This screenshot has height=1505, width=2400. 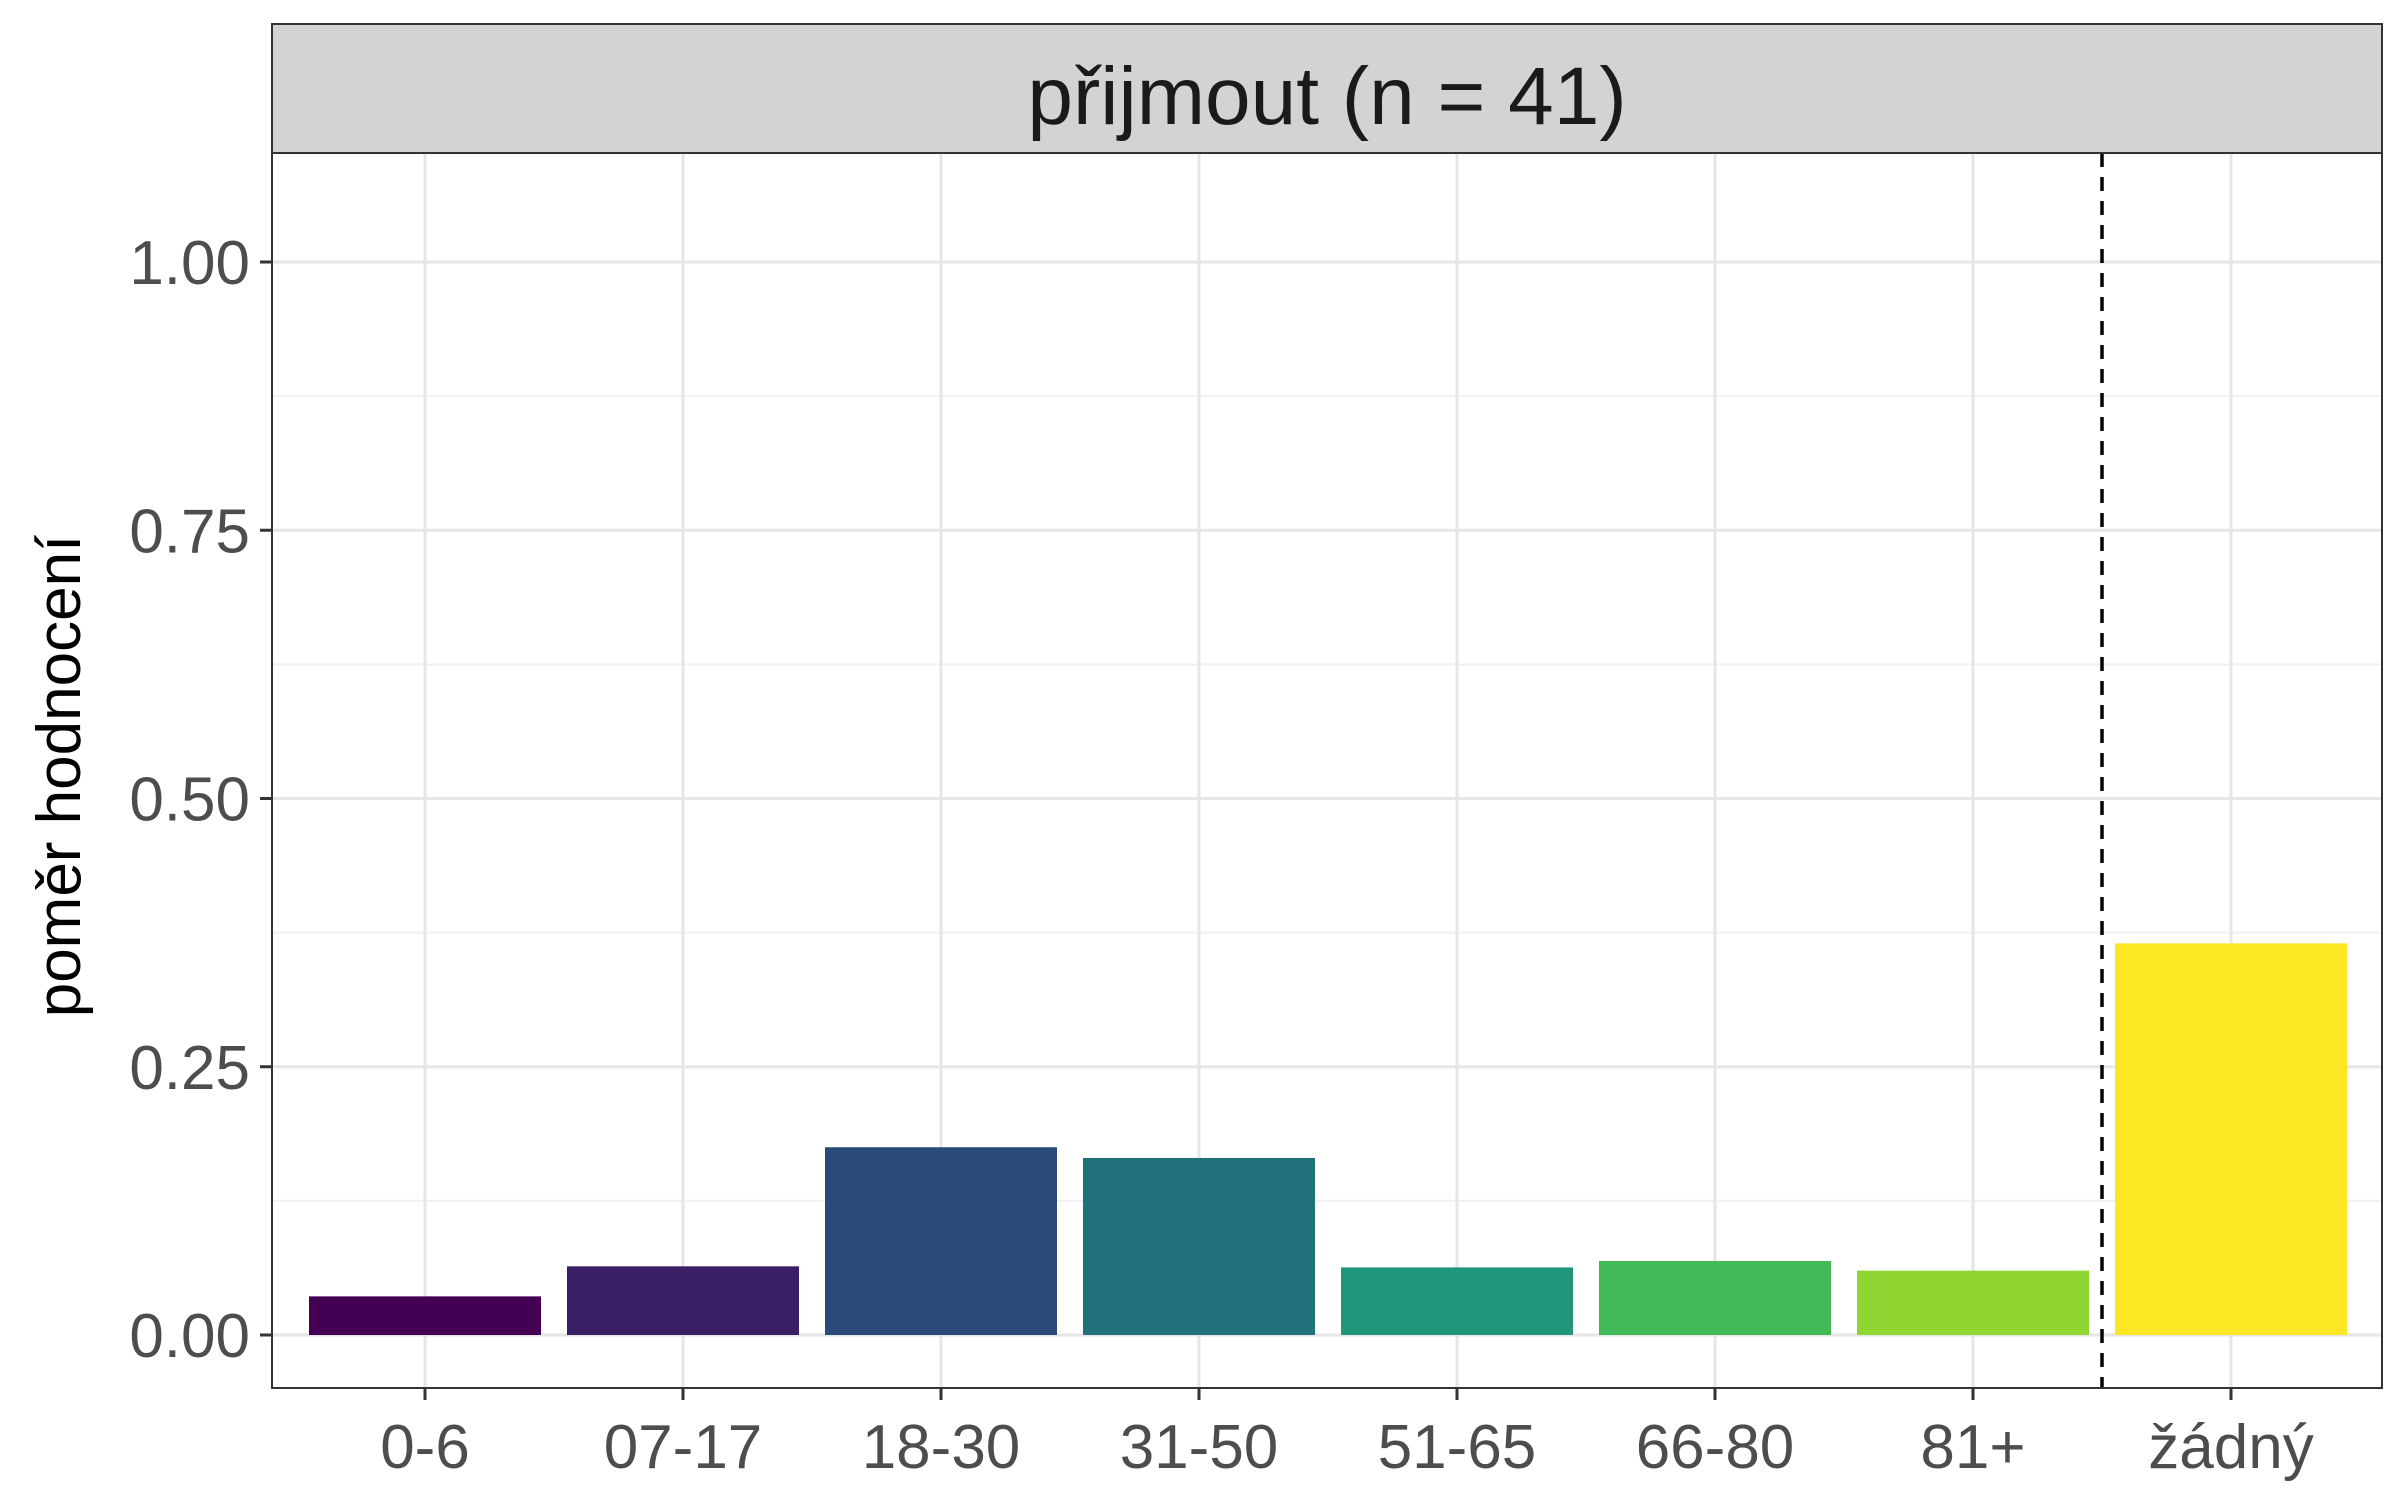 I want to click on x-tick-label: 31-50, so click(x=1199, y=1447).